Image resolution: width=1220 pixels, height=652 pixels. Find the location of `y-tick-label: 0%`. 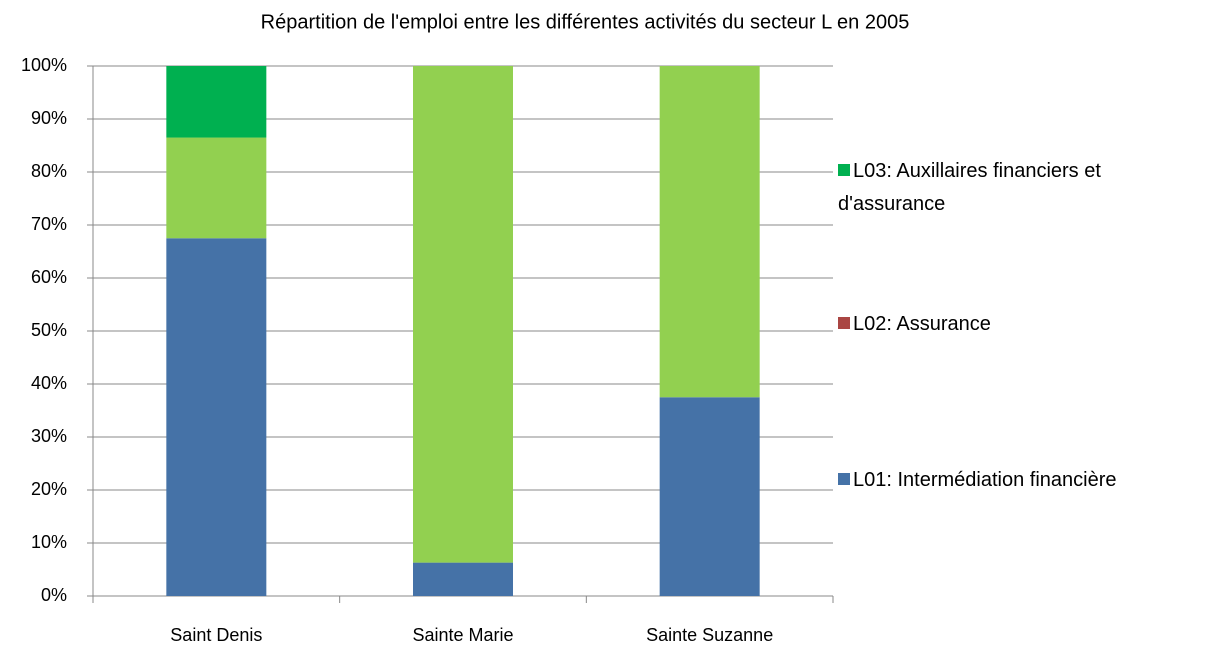

y-tick-label: 0% is located at coordinates (54, 595).